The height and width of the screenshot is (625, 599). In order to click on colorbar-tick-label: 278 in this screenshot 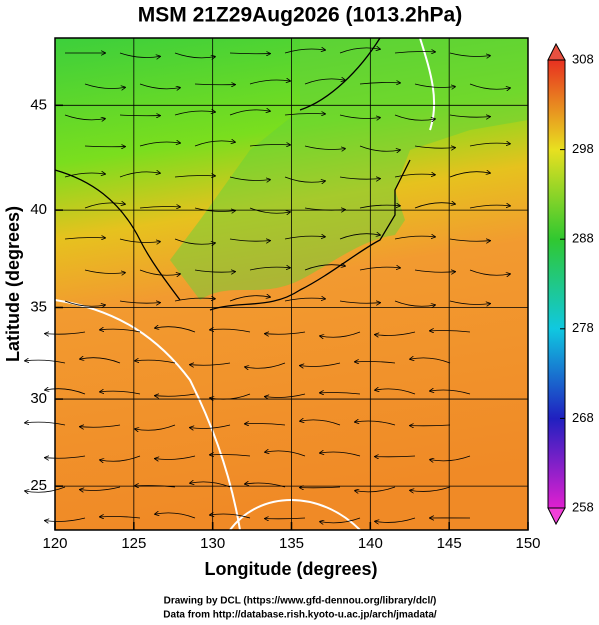, I will do `click(583, 327)`.